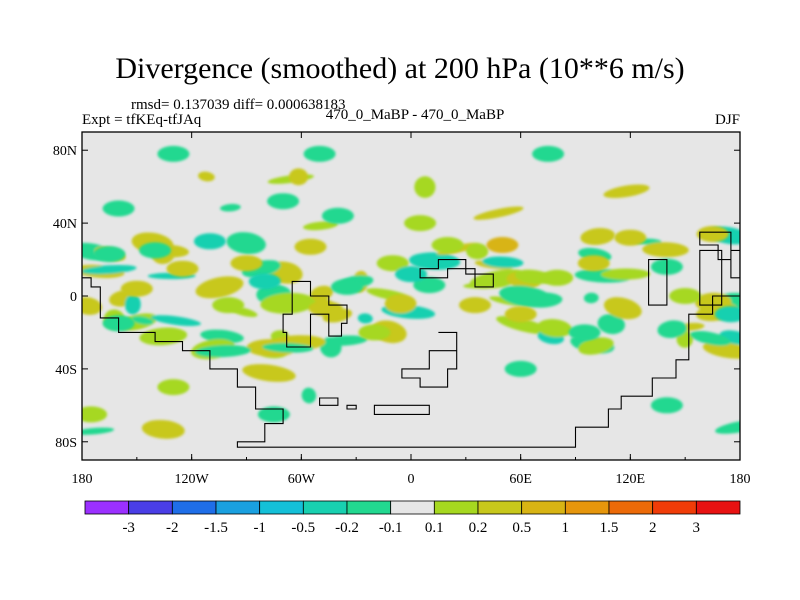  I want to click on experiment-label: Expt = tfKEq-tfJAq, so click(142, 120).